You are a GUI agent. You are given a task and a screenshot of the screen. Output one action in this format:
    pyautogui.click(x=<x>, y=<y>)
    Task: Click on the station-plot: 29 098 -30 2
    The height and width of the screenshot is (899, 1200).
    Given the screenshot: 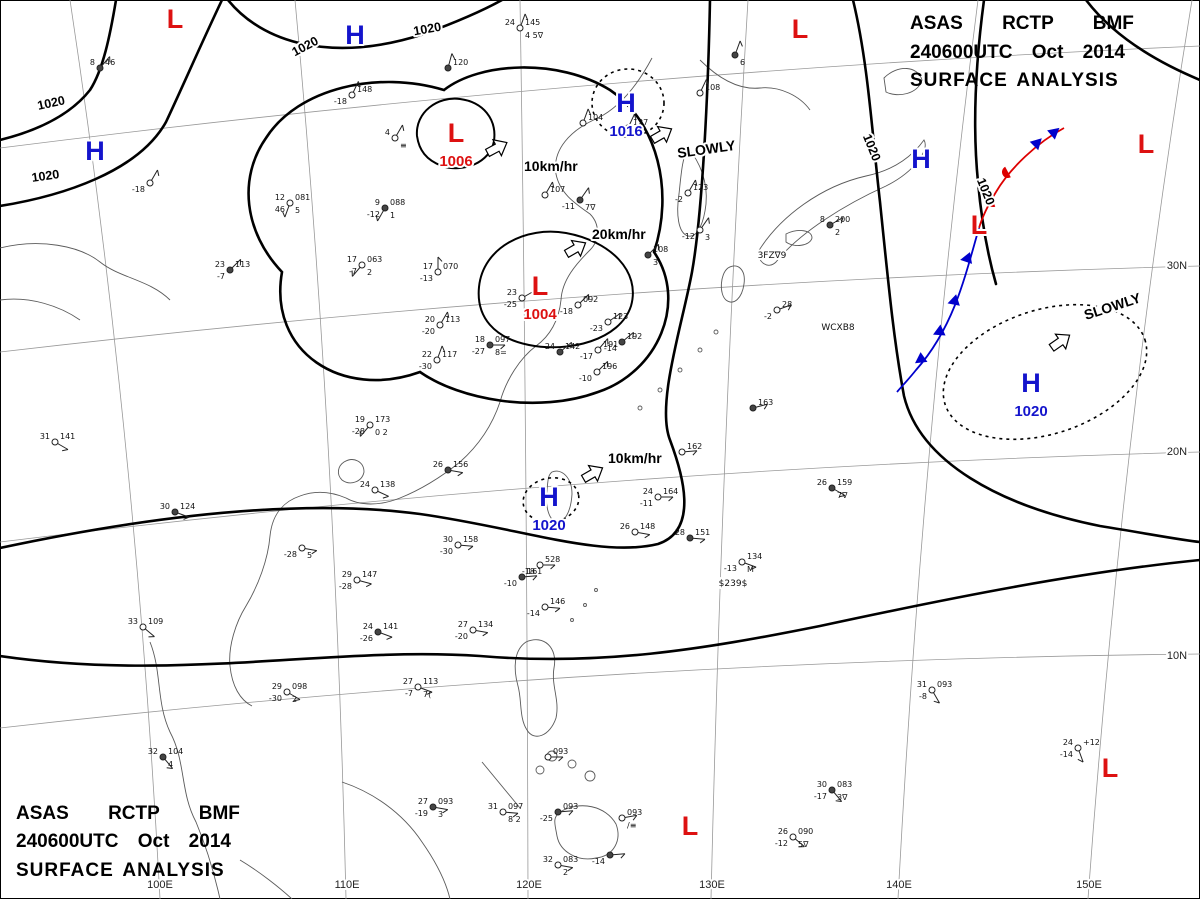 What is the action you would take?
    pyautogui.click(x=288, y=693)
    